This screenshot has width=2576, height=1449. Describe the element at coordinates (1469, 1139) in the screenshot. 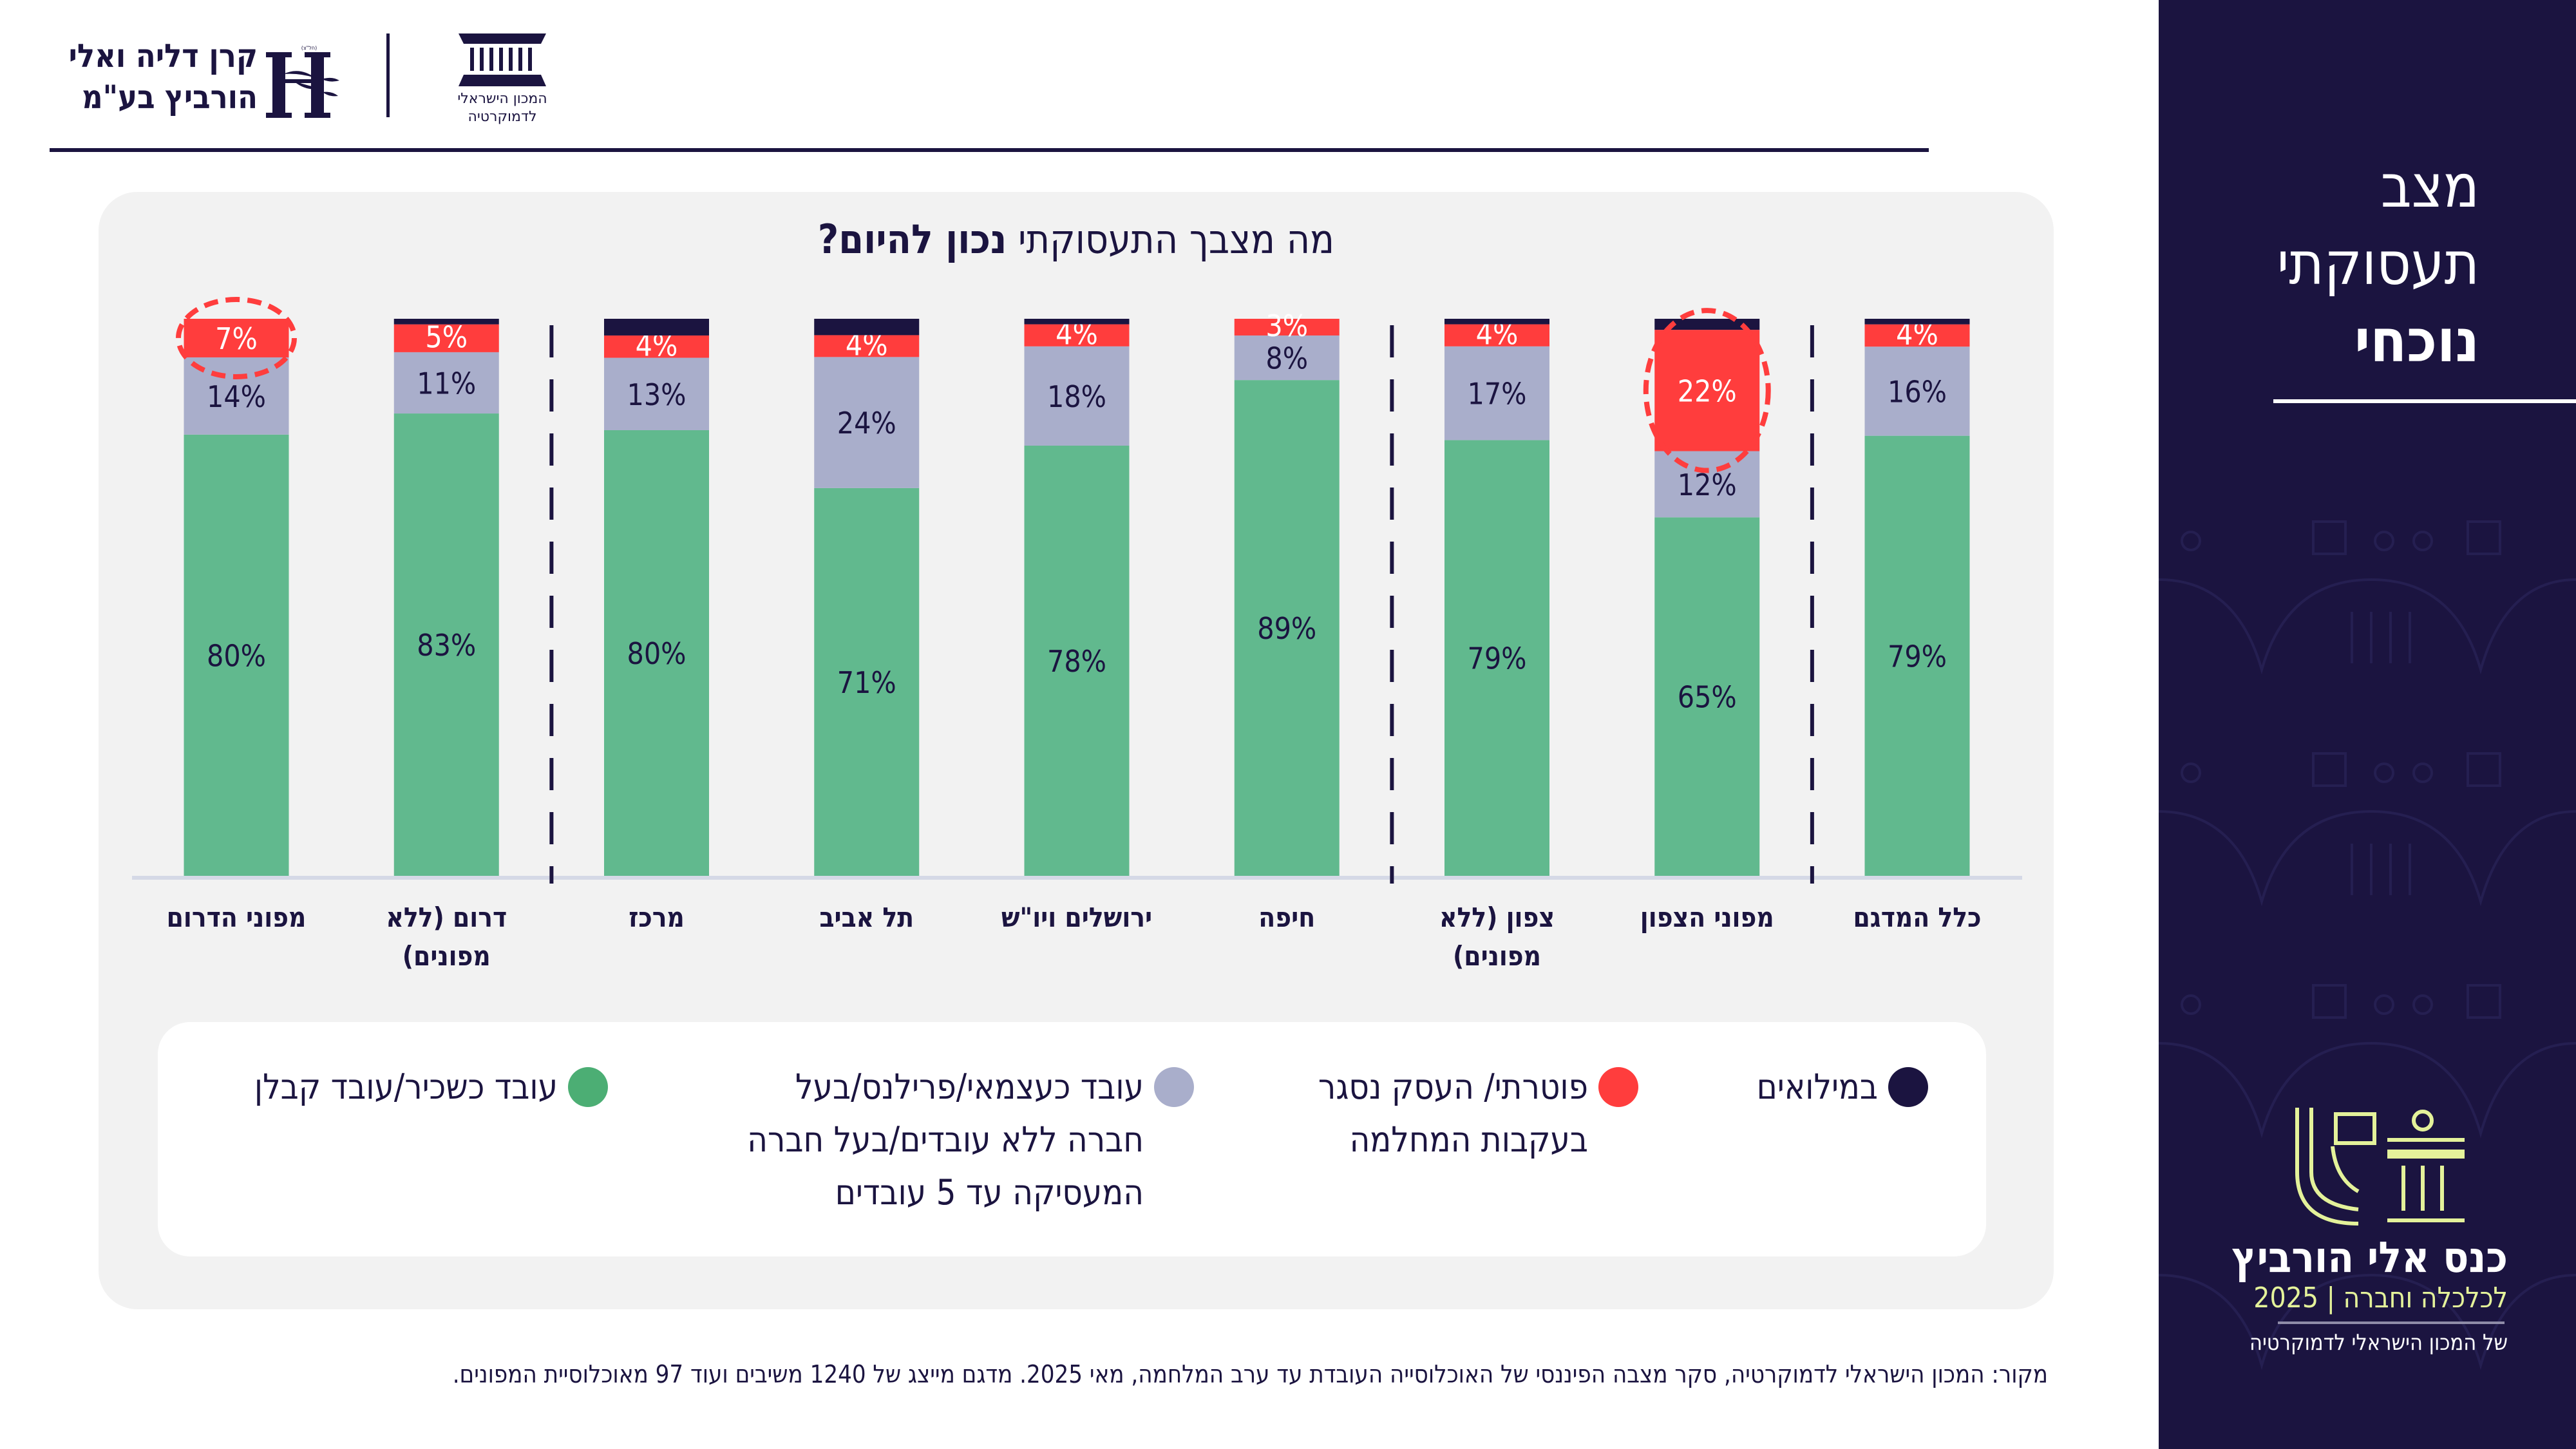

I see `legend-label-fired-line2: בעקבות המחלמה` at that location.